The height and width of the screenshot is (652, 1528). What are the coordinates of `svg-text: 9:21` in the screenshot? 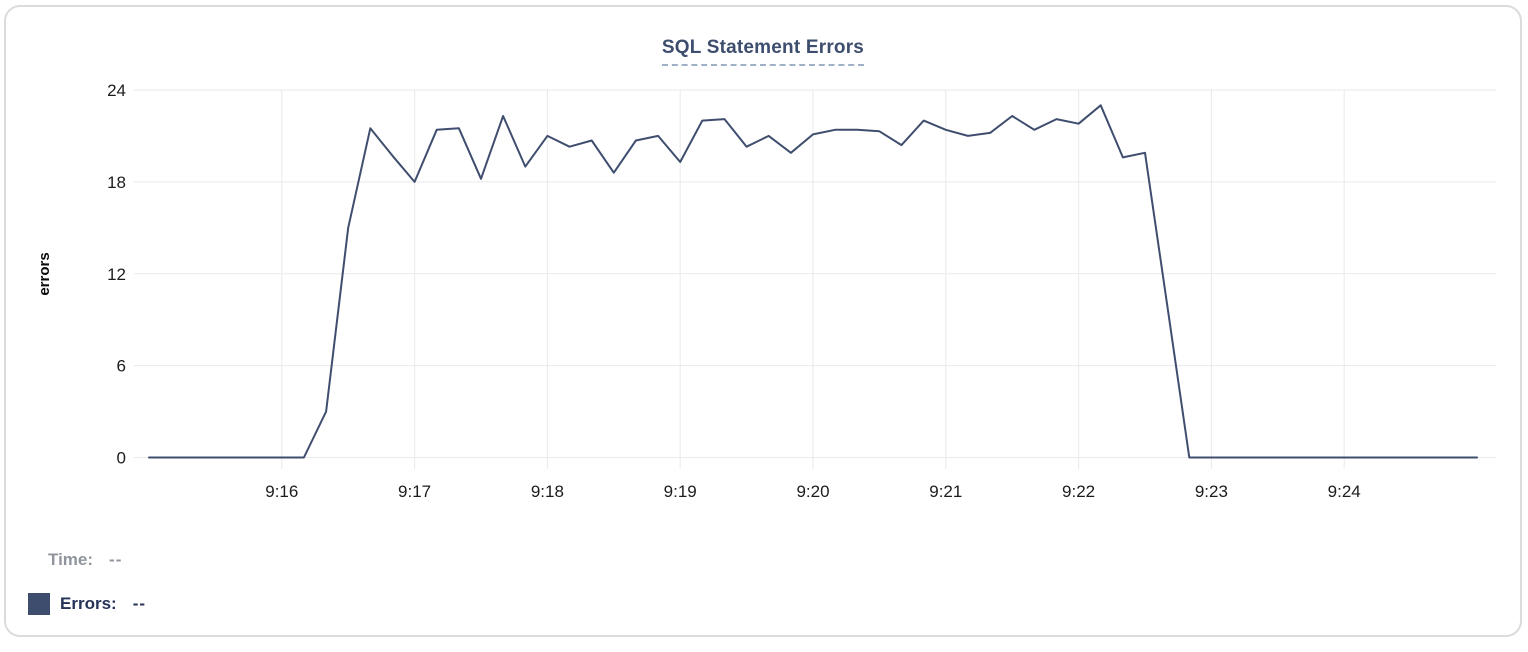 It's located at (945, 491).